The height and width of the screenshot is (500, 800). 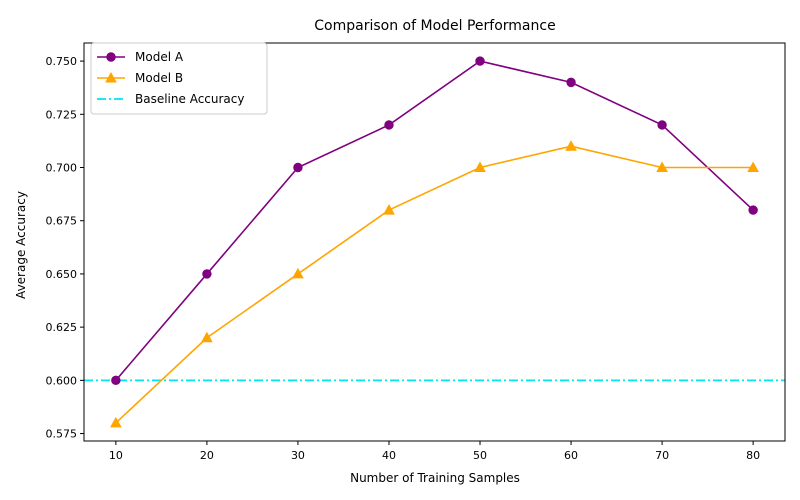 I want to click on legend-label-model-b: Model B, so click(x=159, y=78).